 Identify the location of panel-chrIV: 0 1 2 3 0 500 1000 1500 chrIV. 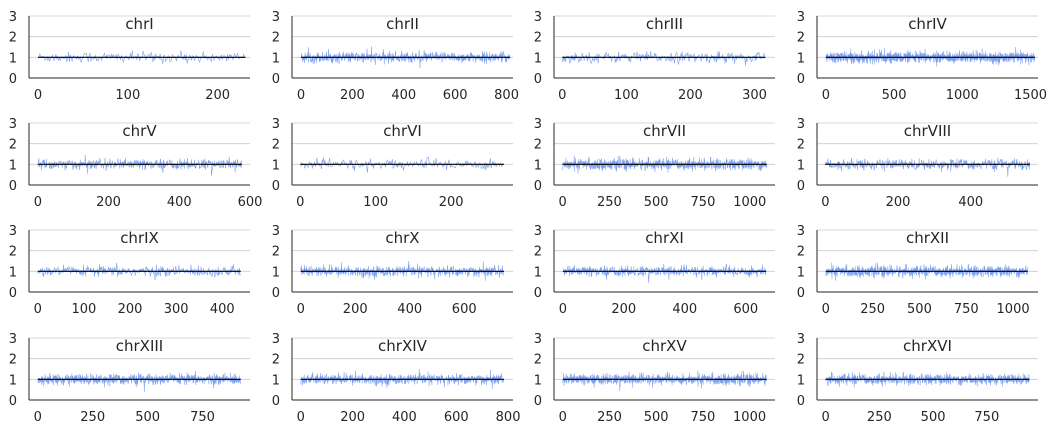
(922, 56).